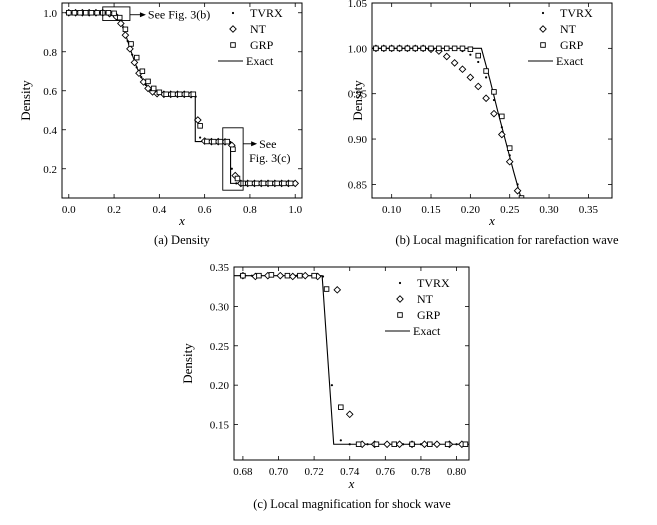 This screenshot has height=525, width=657. I want to click on x-tick-label: 0.68, so click(243, 472).